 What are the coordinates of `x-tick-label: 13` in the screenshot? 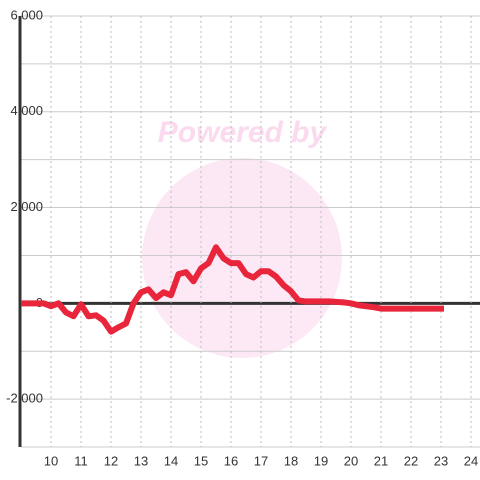 It's located at (141, 460).